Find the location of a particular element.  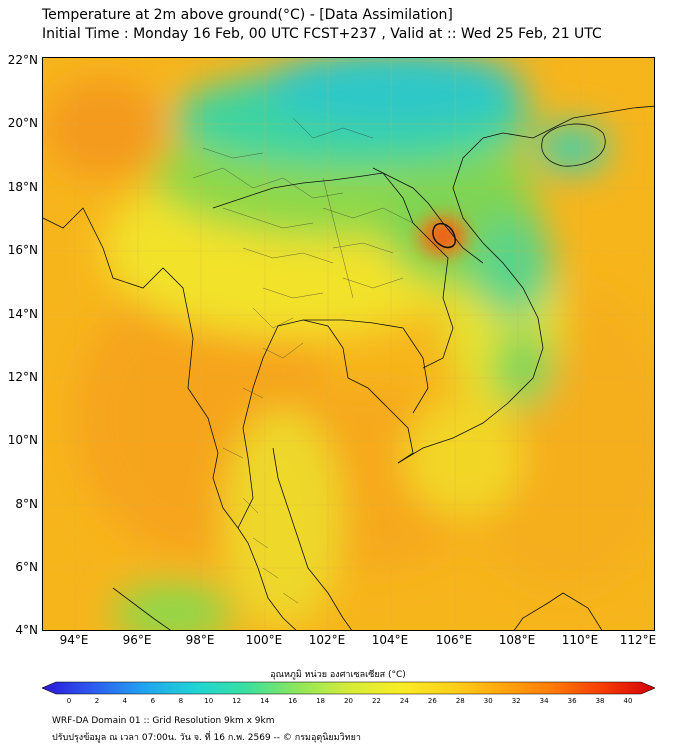

provinces-north is located at coordinates (283, 208).